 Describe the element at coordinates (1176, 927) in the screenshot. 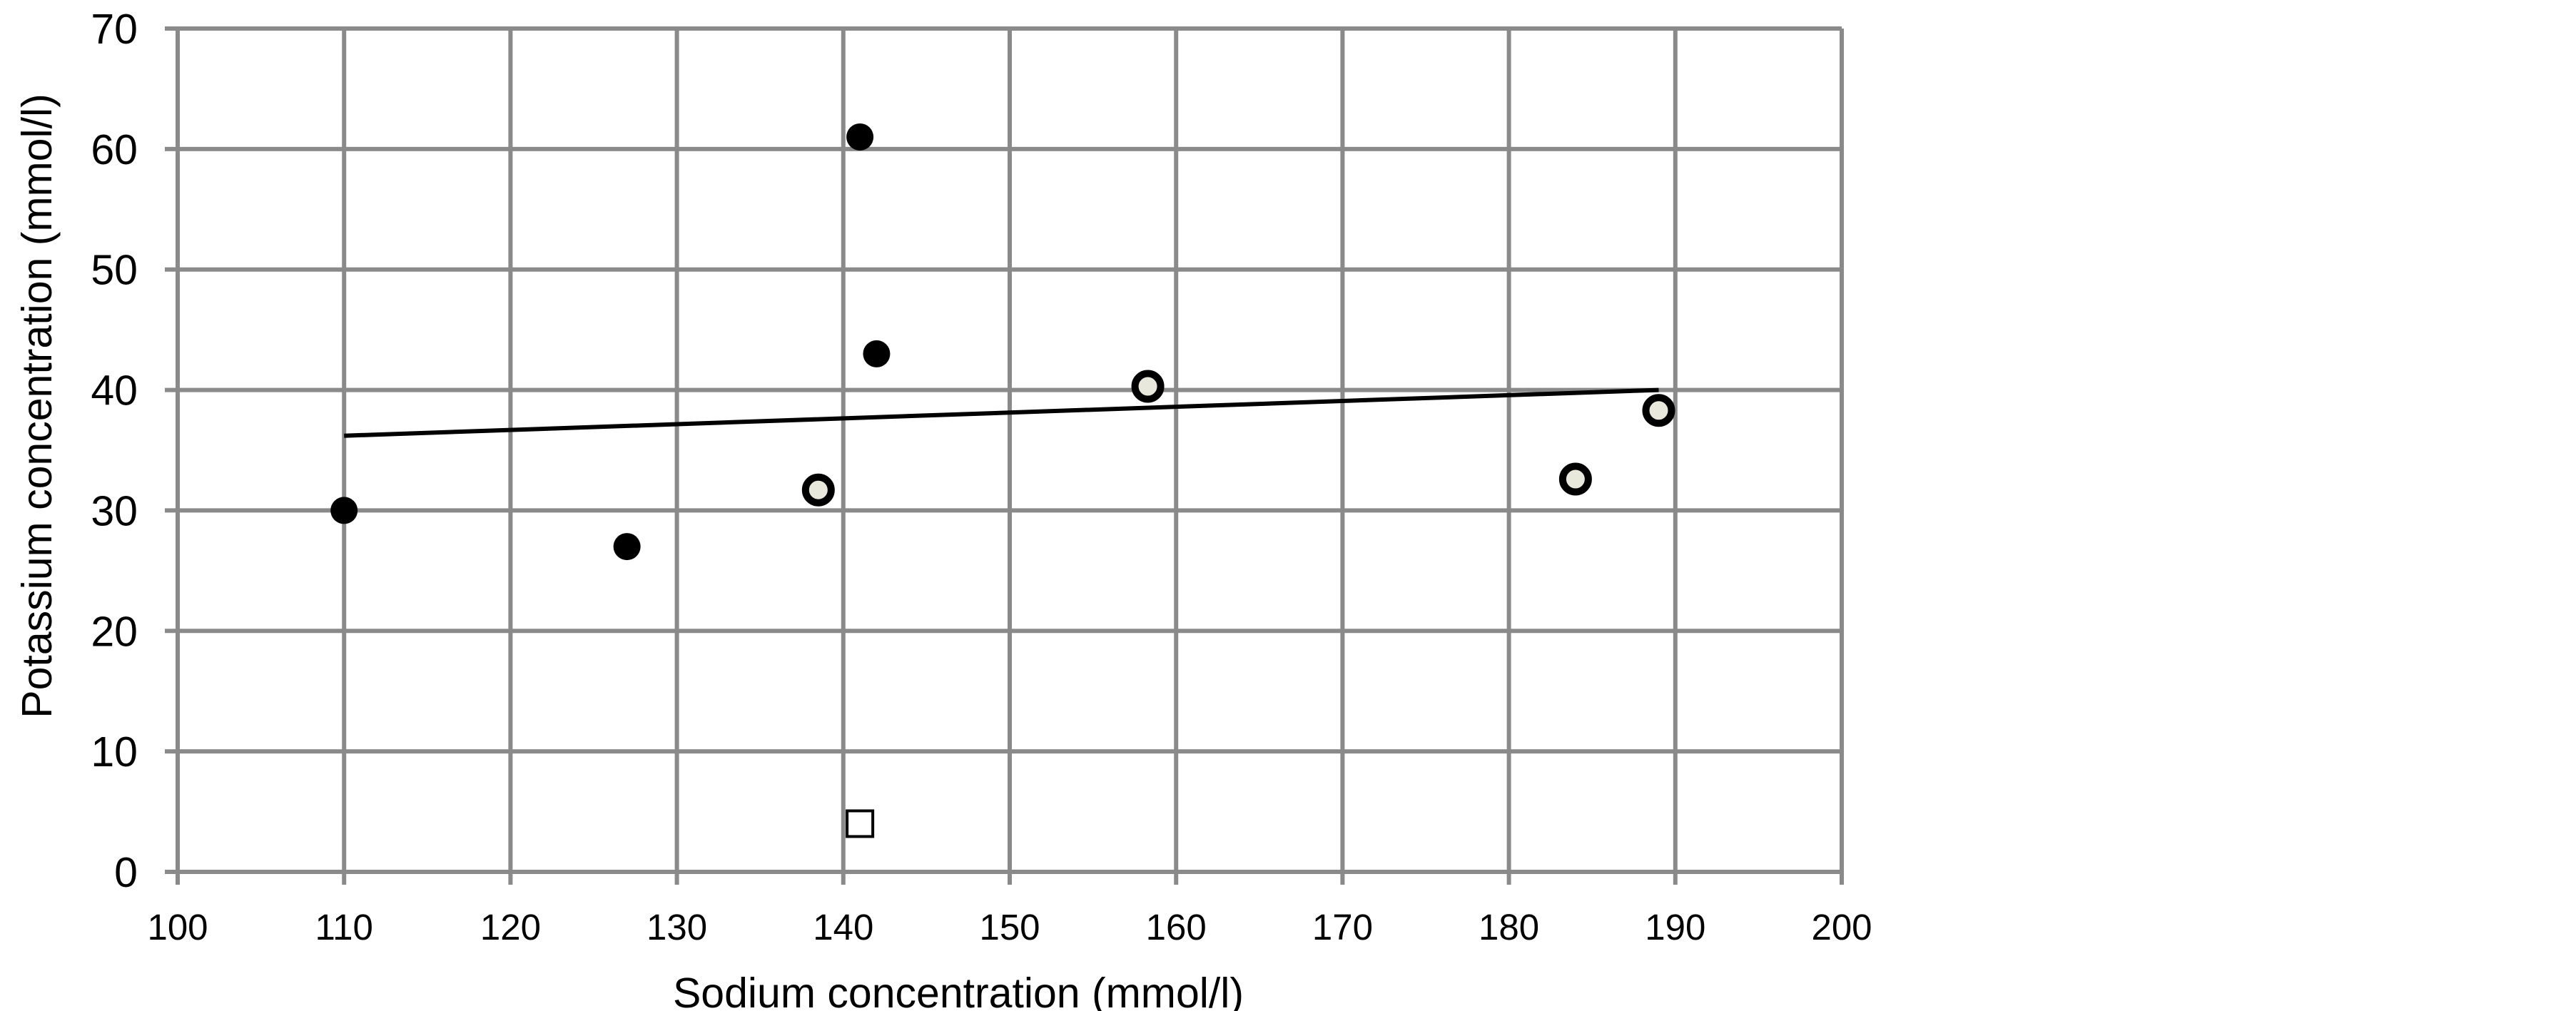

I see `x-tick-label: 160` at that location.